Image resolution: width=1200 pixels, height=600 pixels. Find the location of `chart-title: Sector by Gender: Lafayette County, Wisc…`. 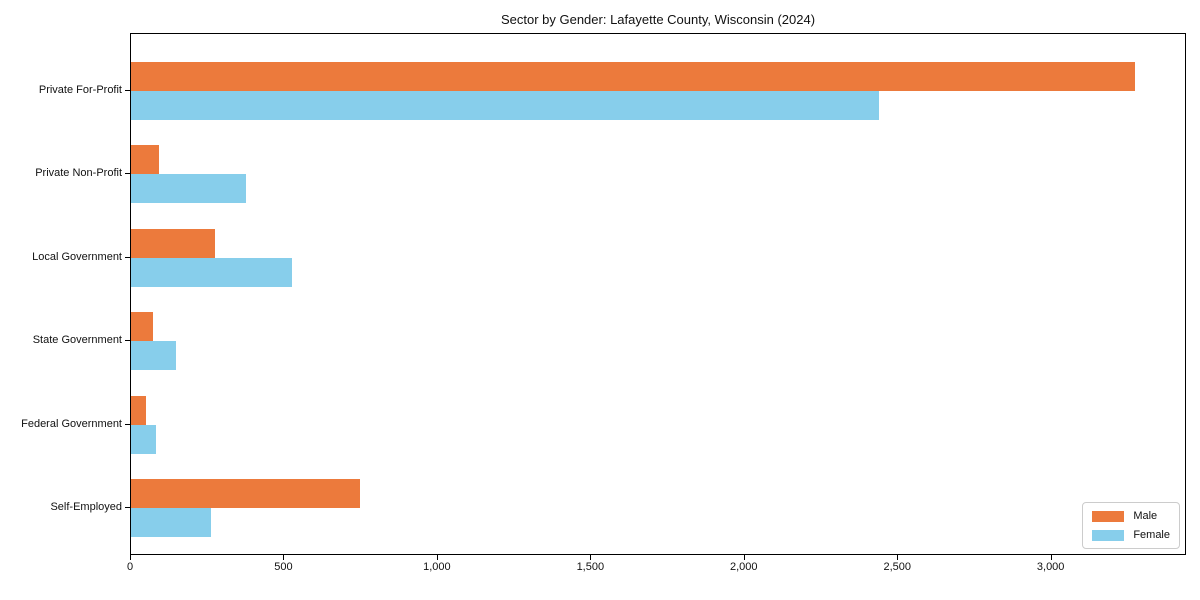

chart-title: Sector by Gender: Lafayette County, Wisc… is located at coordinates (658, 19).